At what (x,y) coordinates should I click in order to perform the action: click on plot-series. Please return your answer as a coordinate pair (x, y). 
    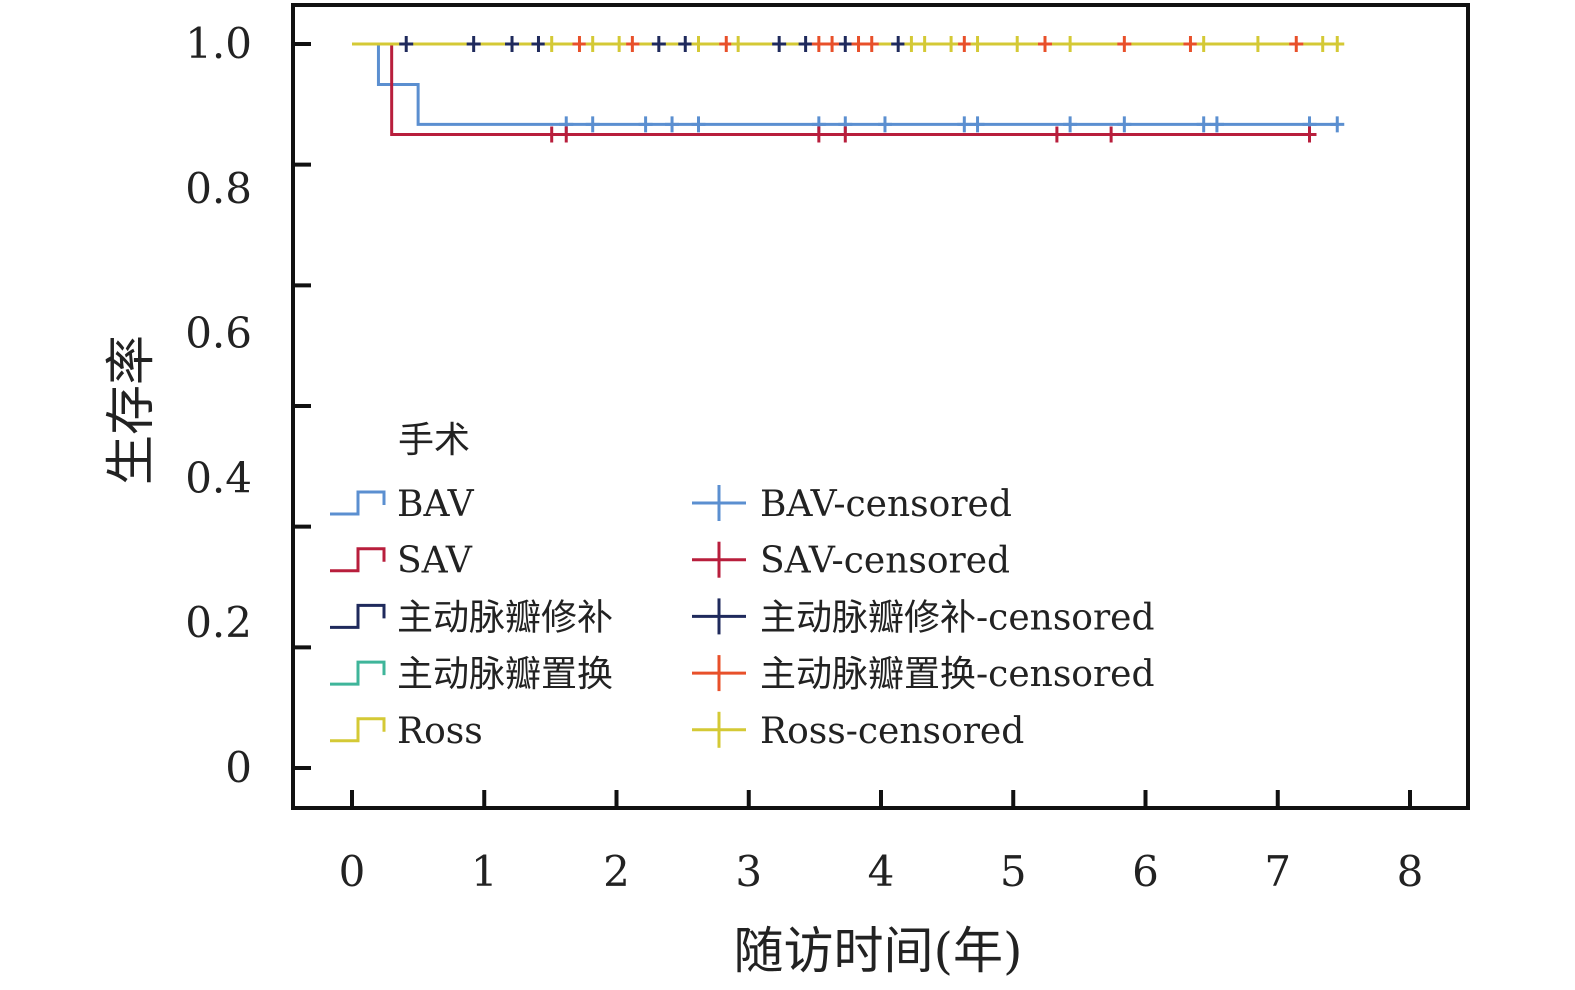
    Looking at the image, I should click on (848, 89).